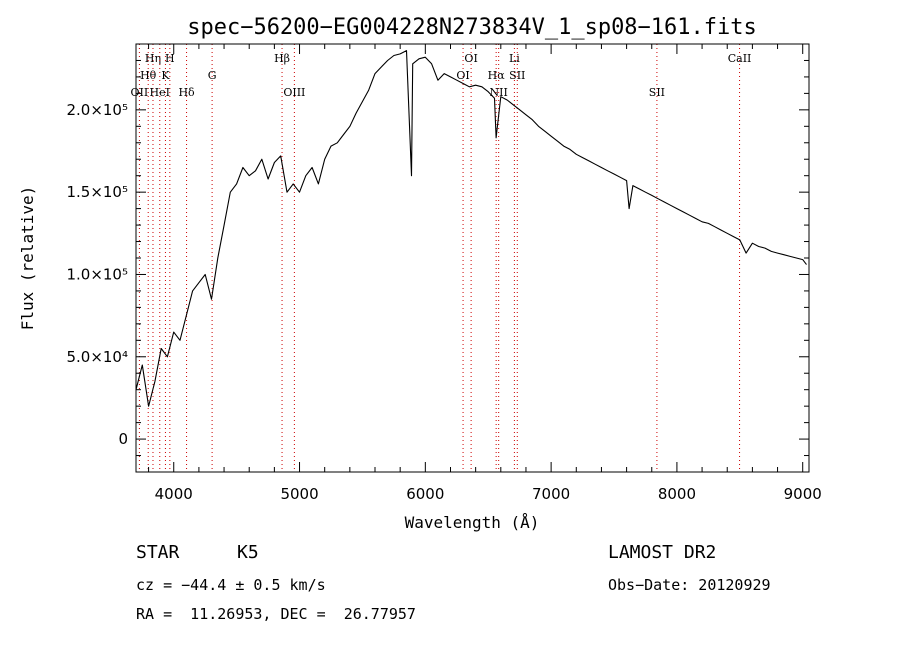 The image size is (900, 650). What do you see at coordinates (97, 274) in the screenshot?
I see `y-tick-label: 1.0×10⁵` at bounding box center [97, 274].